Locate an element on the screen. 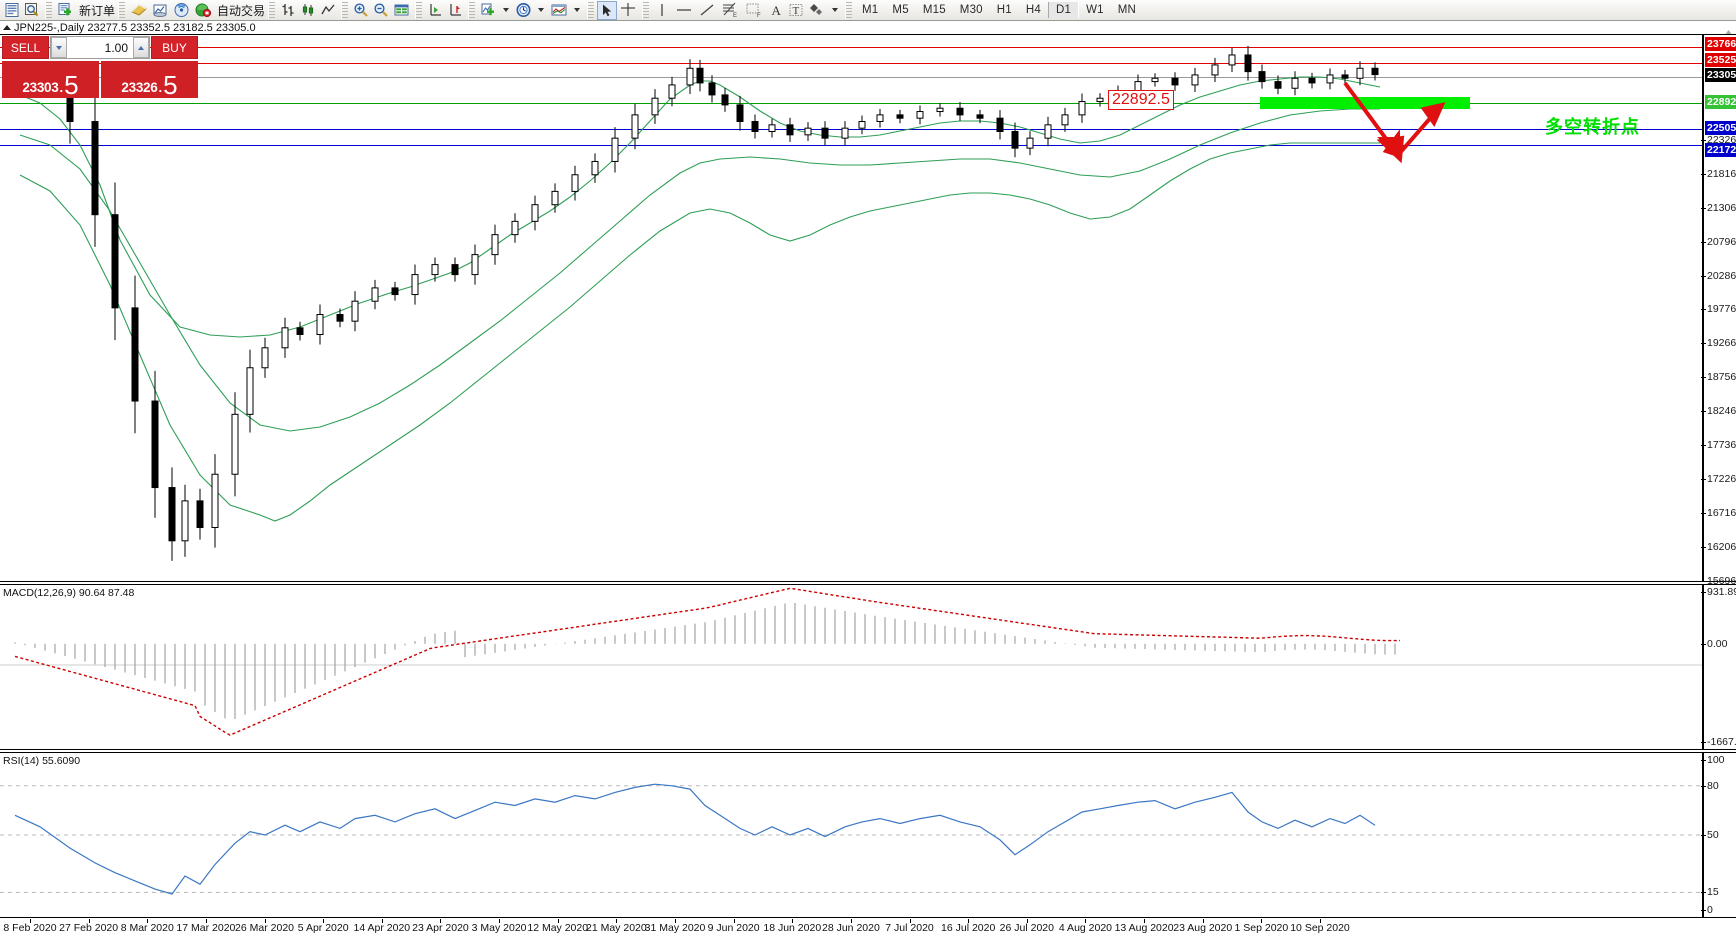 This screenshot has width=1736, height=940. volume-increase-button is located at coordinates (141, 47).